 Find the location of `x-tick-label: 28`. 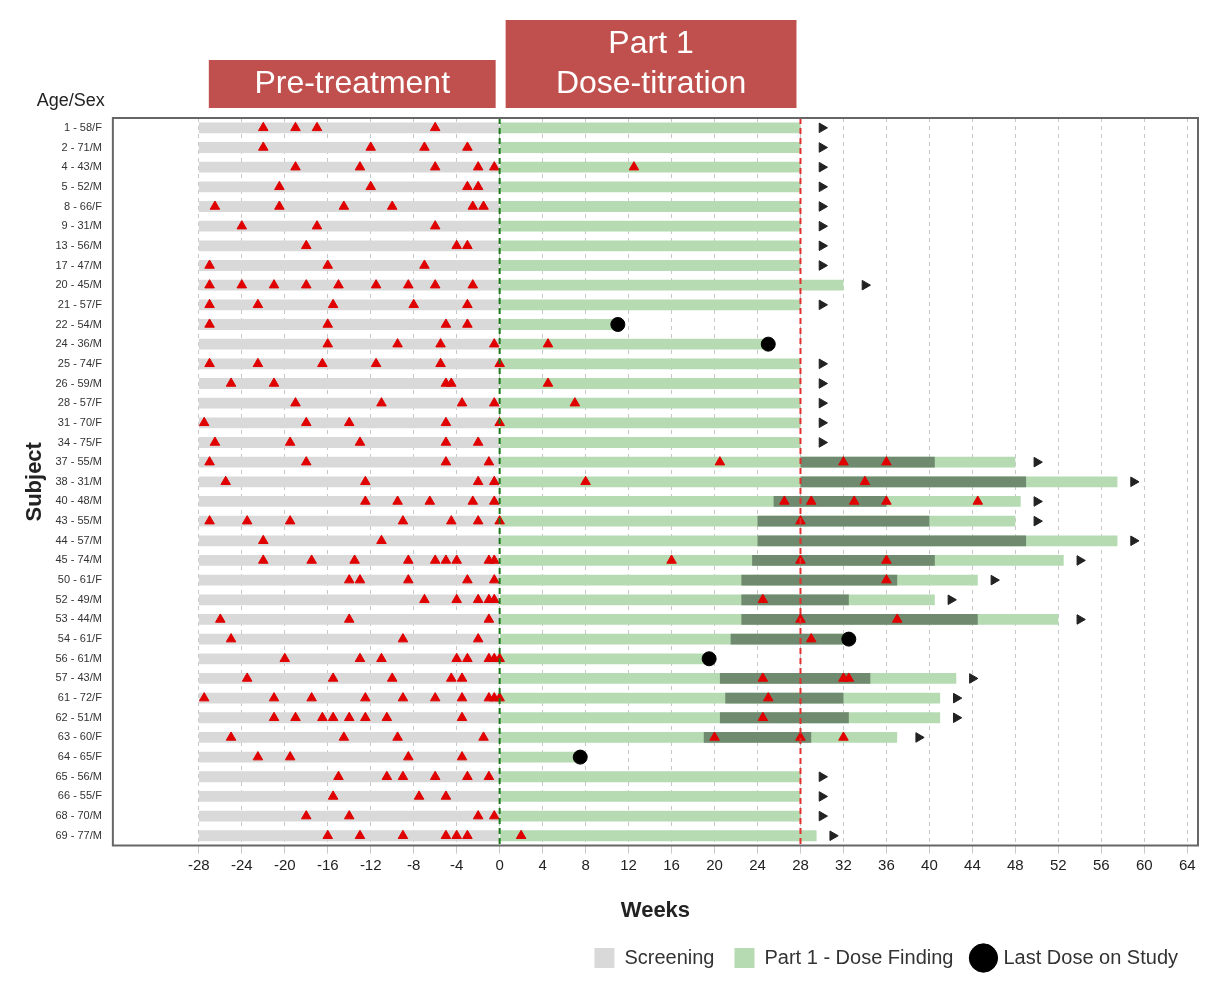

x-tick-label: 28 is located at coordinates (800, 864).